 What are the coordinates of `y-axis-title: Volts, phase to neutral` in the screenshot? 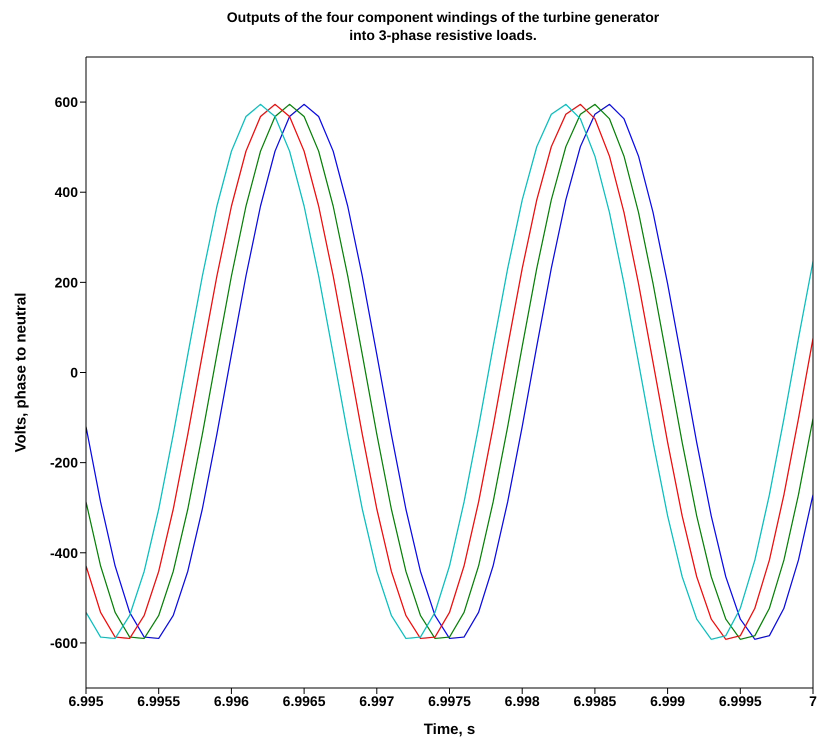 It's located at (21, 372).